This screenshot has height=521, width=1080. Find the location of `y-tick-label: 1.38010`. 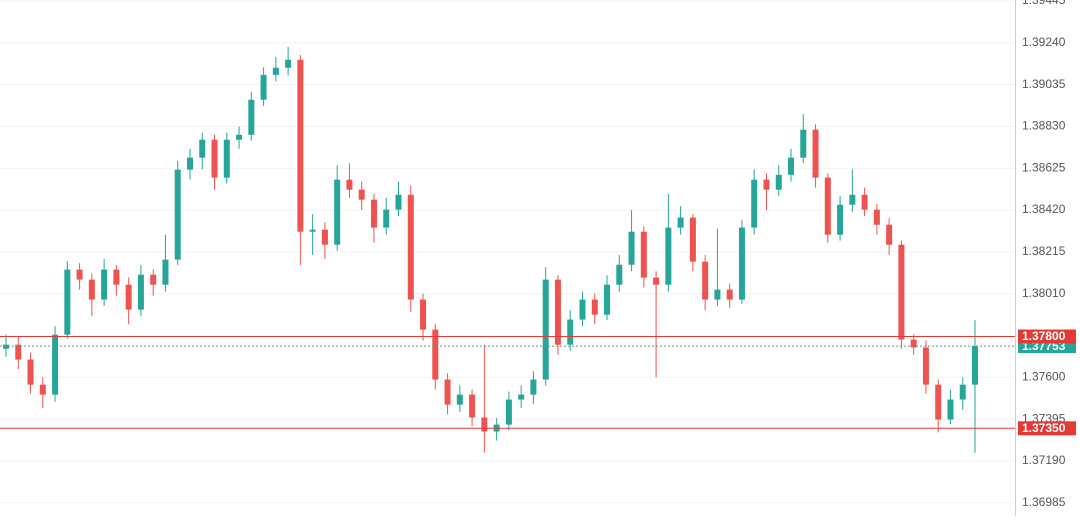

y-tick-label: 1.38010 is located at coordinates (1044, 293).